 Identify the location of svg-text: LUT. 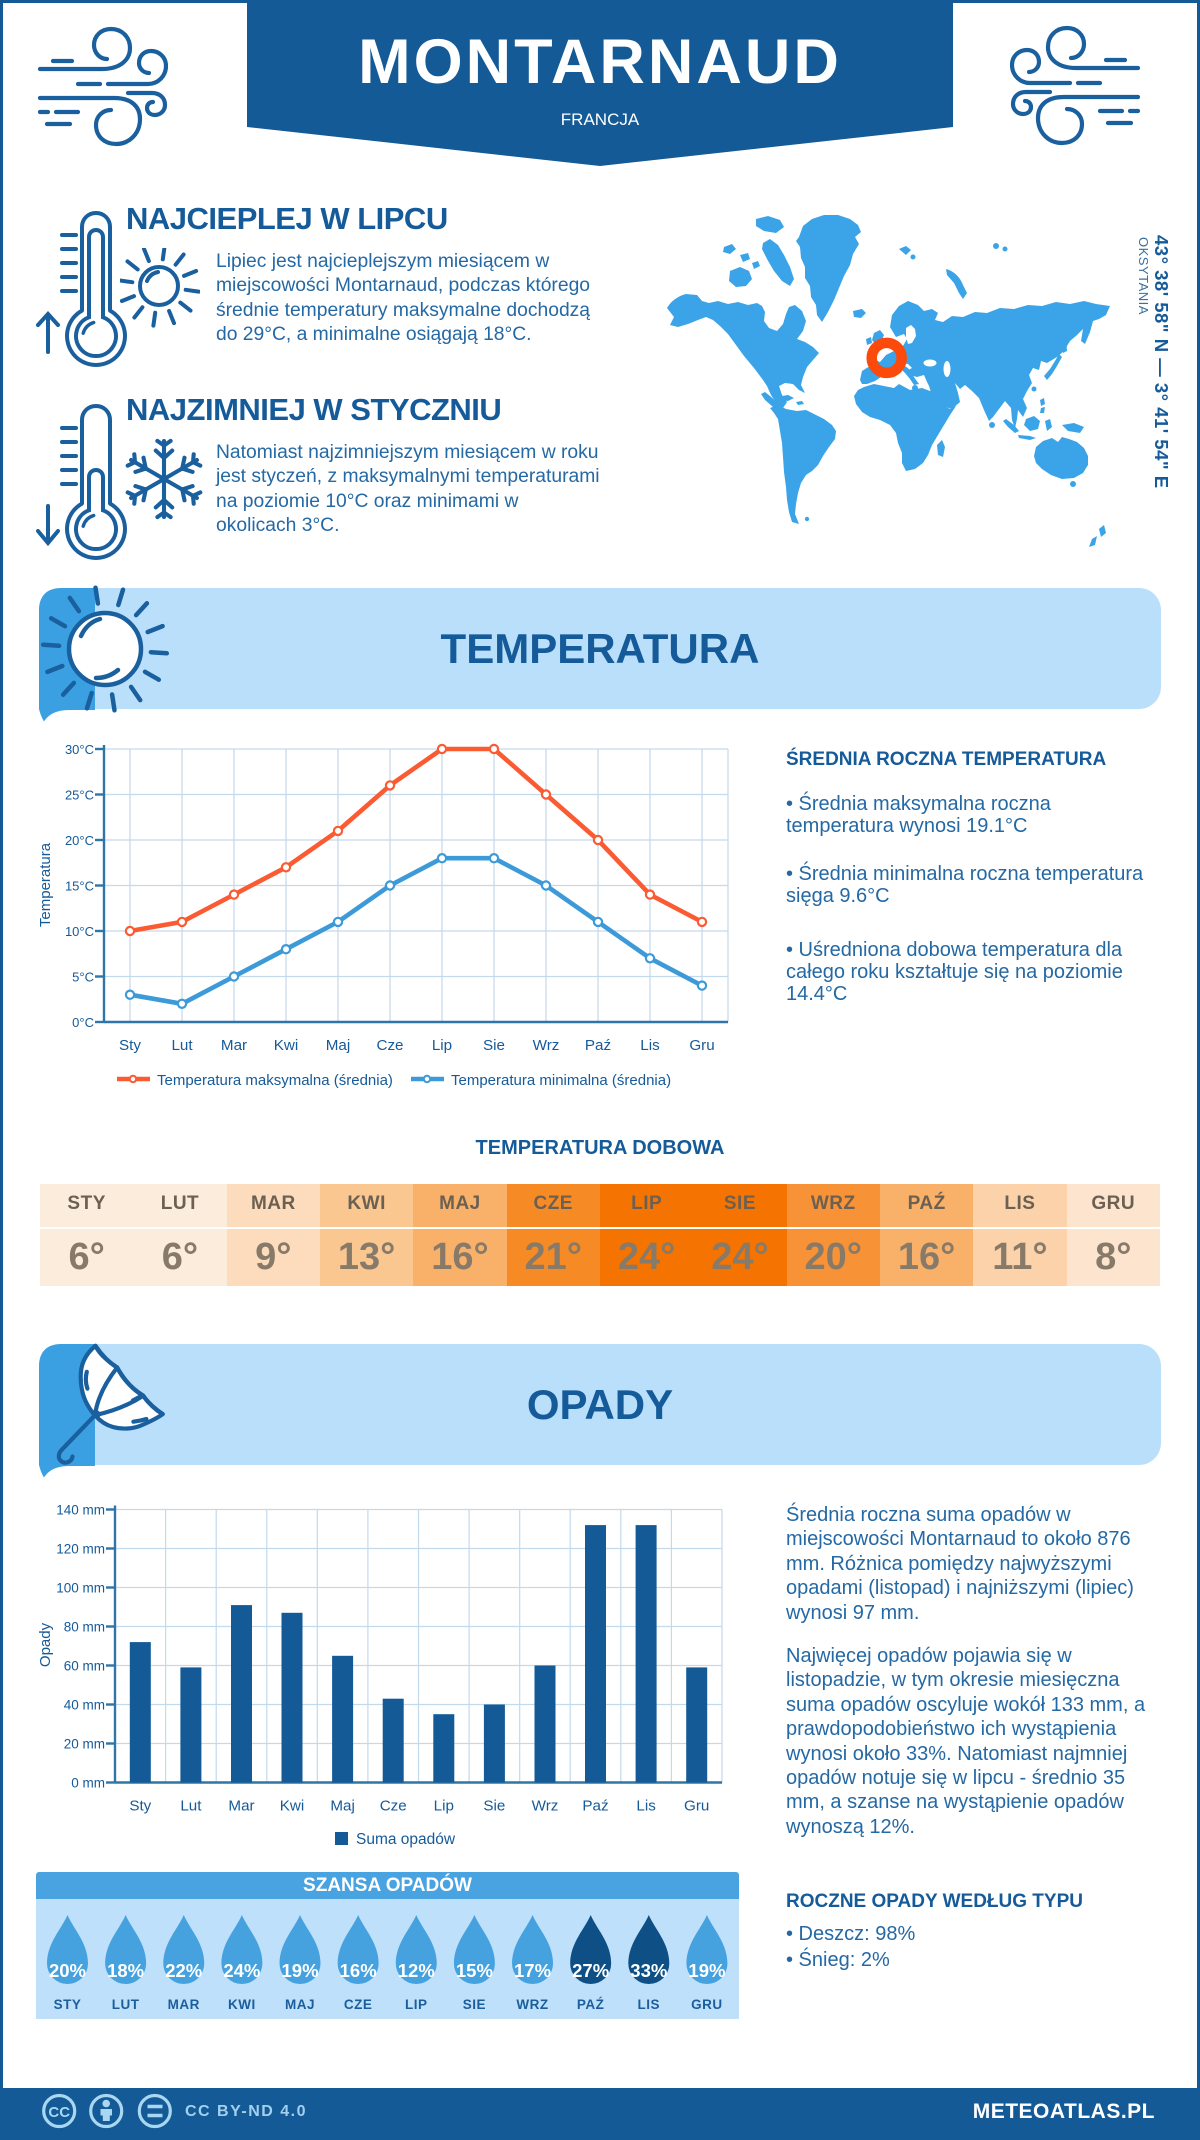
(126, 2004).